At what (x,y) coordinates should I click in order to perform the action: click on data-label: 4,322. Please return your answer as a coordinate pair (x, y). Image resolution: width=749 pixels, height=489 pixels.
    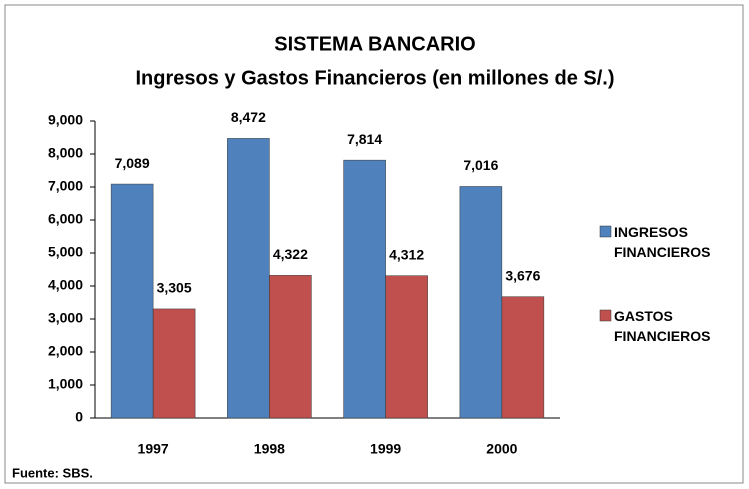
    Looking at the image, I should click on (290, 254).